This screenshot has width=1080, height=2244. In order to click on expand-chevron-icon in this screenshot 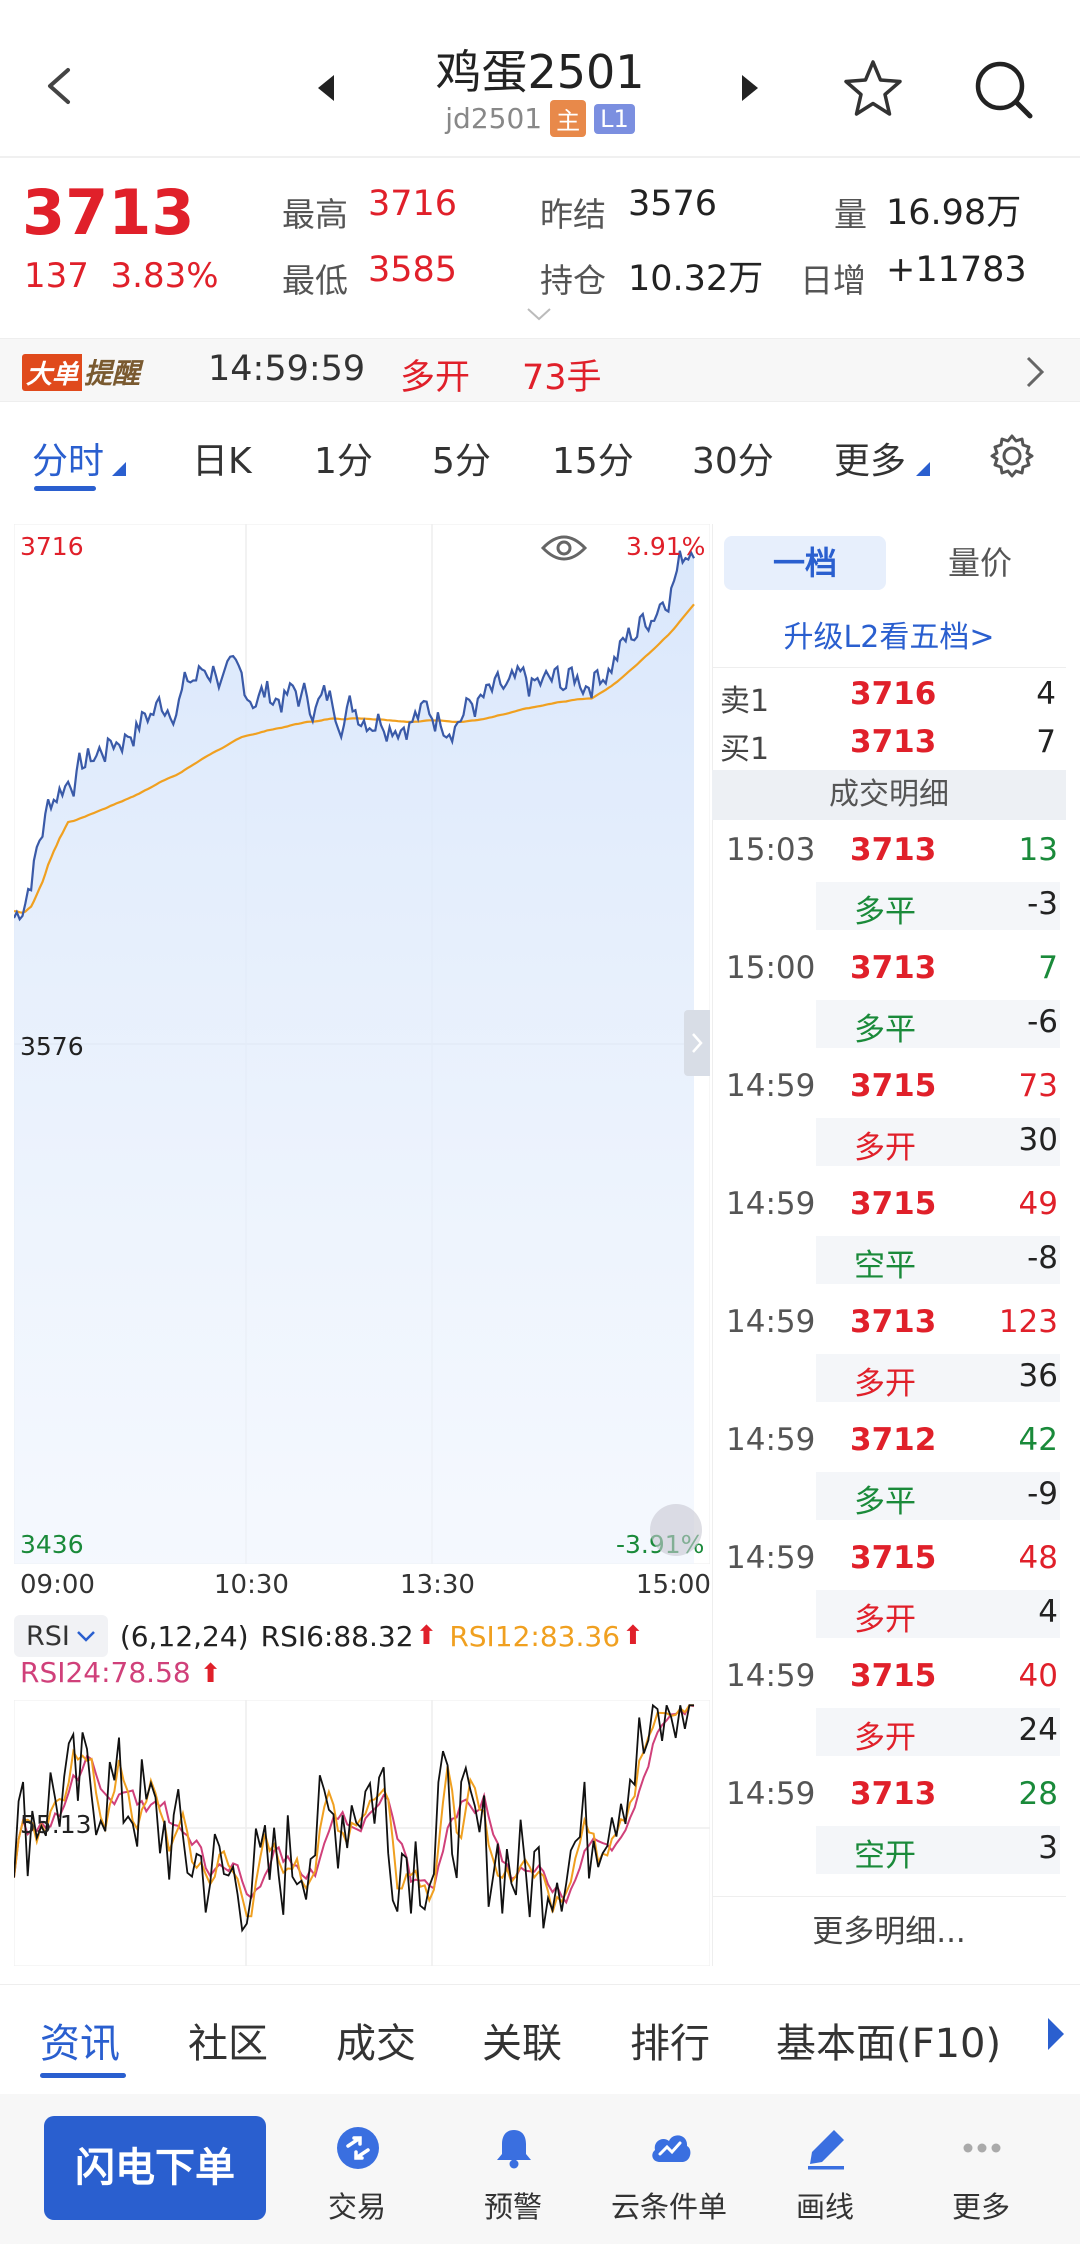, I will do `click(539, 313)`.